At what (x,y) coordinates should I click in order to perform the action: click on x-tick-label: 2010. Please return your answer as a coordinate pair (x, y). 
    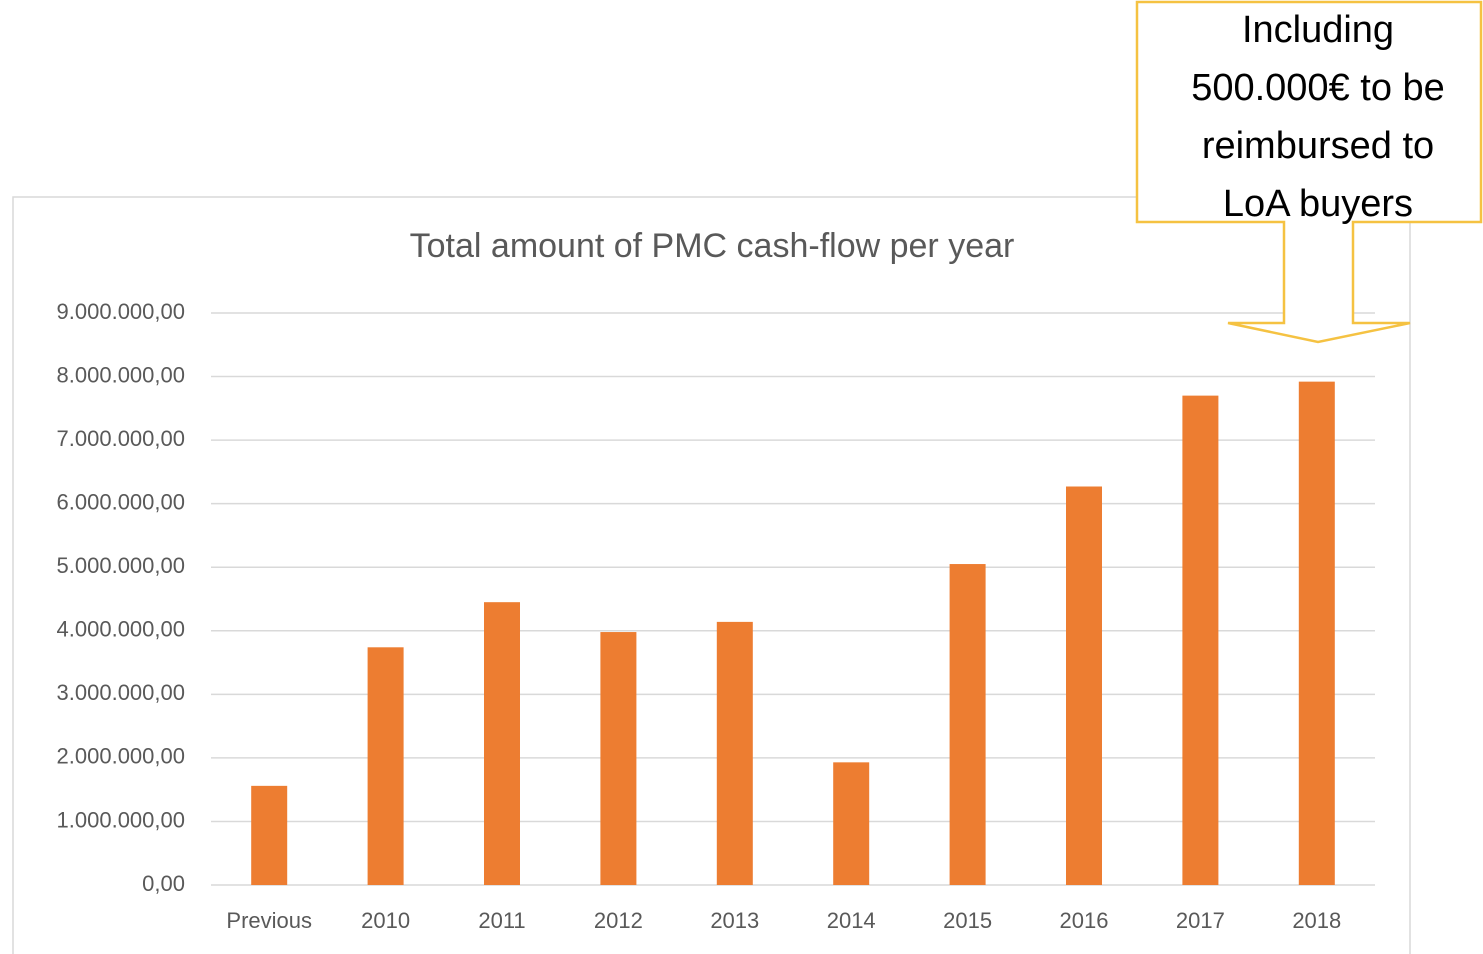
    Looking at the image, I should click on (385, 920).